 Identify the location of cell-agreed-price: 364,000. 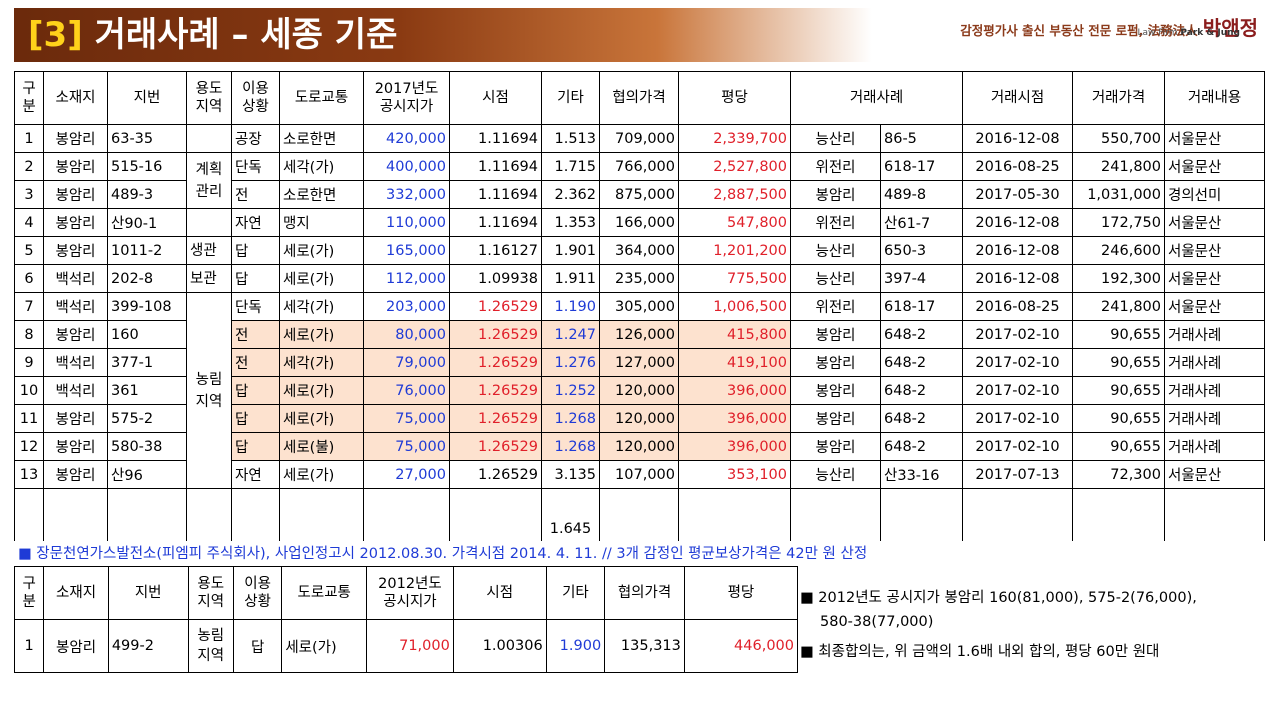
(639, 250).